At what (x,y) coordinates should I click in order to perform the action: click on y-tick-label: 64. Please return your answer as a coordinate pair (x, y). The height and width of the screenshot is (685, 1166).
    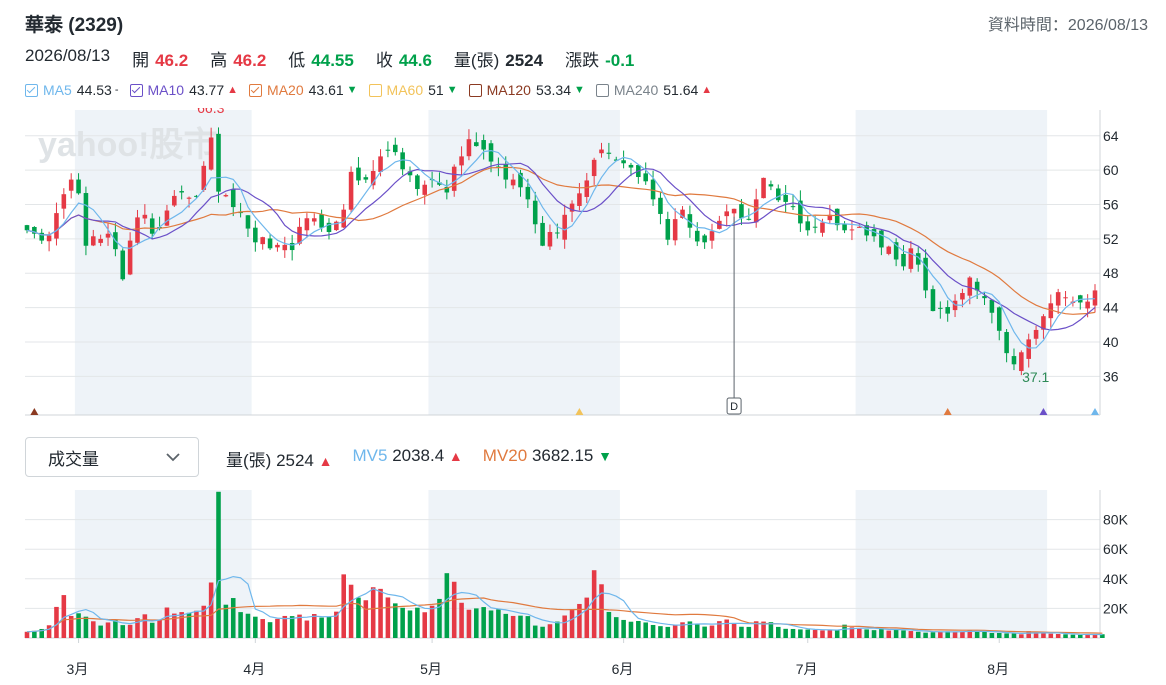
    Looking at the image, I should click on (1111, 136).